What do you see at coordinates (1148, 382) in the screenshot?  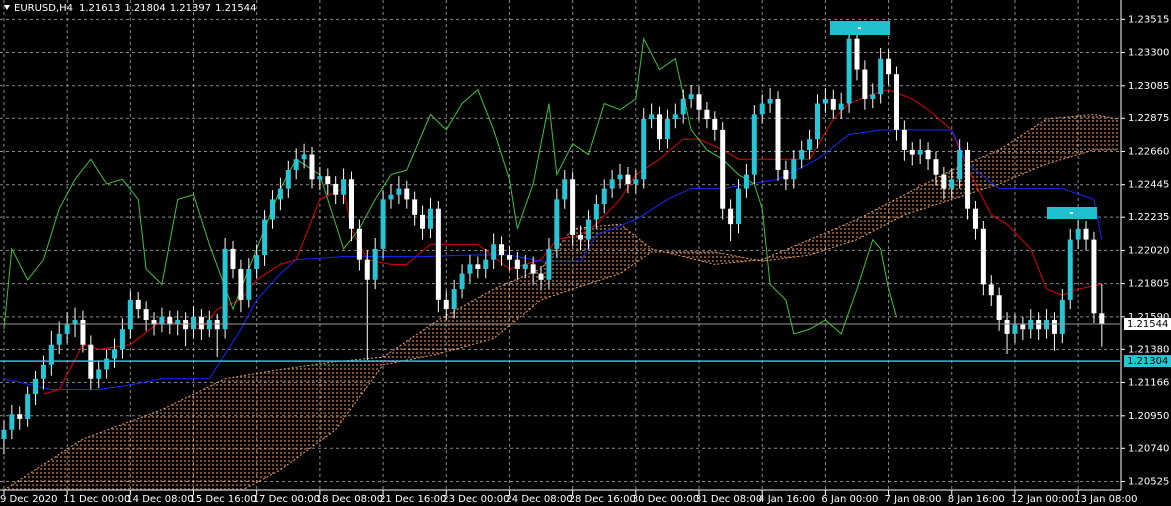 I see `y-tick-label: 1.21166` at bounding box center [1148, 382].